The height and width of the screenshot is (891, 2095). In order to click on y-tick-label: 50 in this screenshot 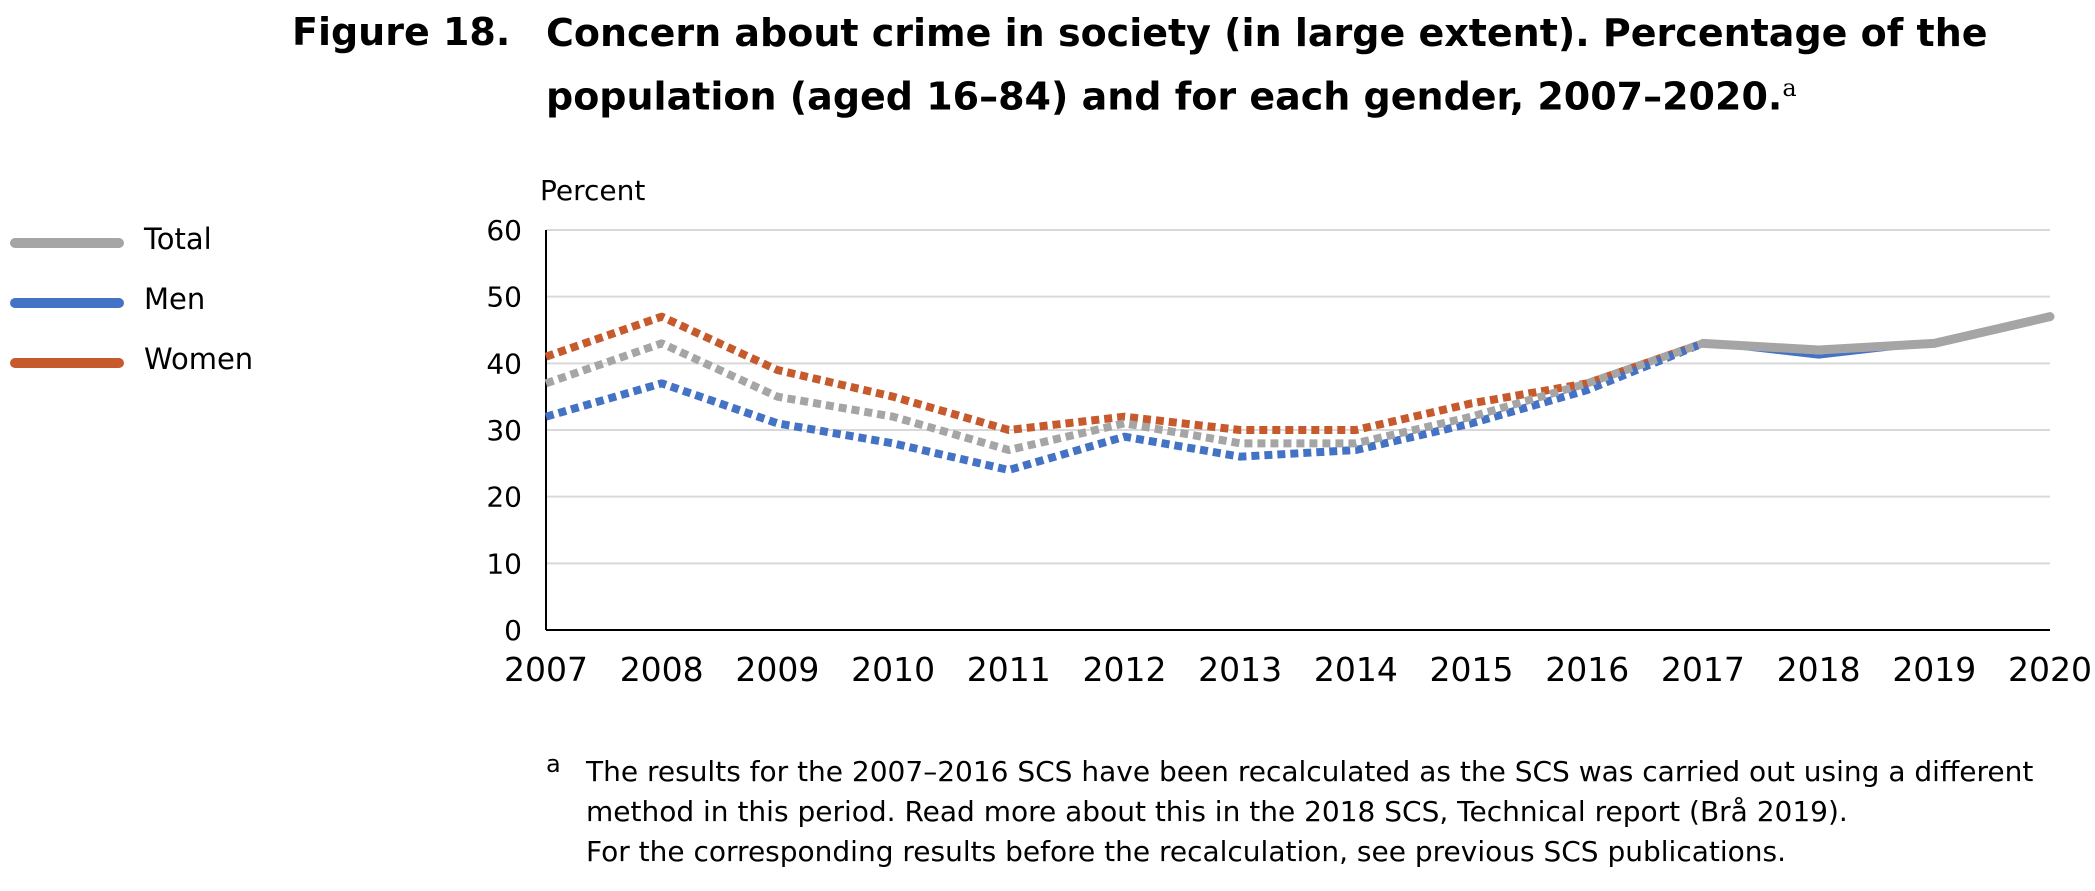, I will do `click(504, 297)`.